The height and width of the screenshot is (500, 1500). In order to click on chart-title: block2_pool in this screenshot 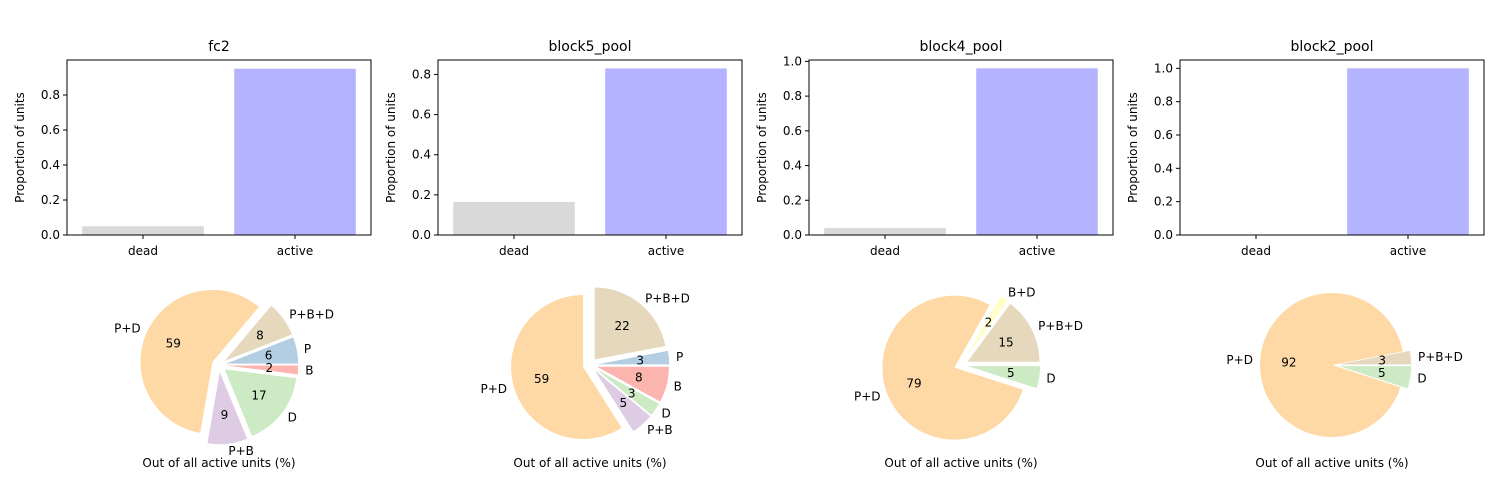, I will do `click(1332, 47)`.